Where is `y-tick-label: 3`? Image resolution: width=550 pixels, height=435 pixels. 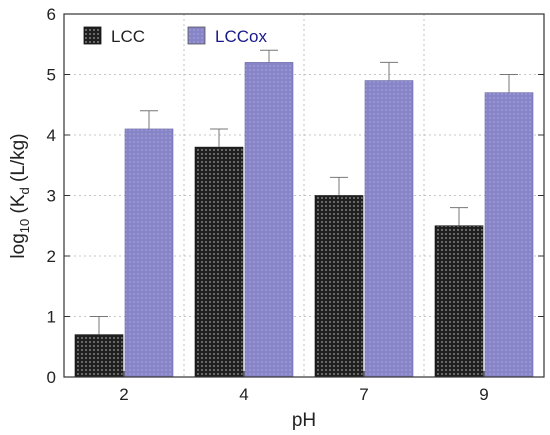
y-tick-label: 3 is located at coordinates (51, 196).